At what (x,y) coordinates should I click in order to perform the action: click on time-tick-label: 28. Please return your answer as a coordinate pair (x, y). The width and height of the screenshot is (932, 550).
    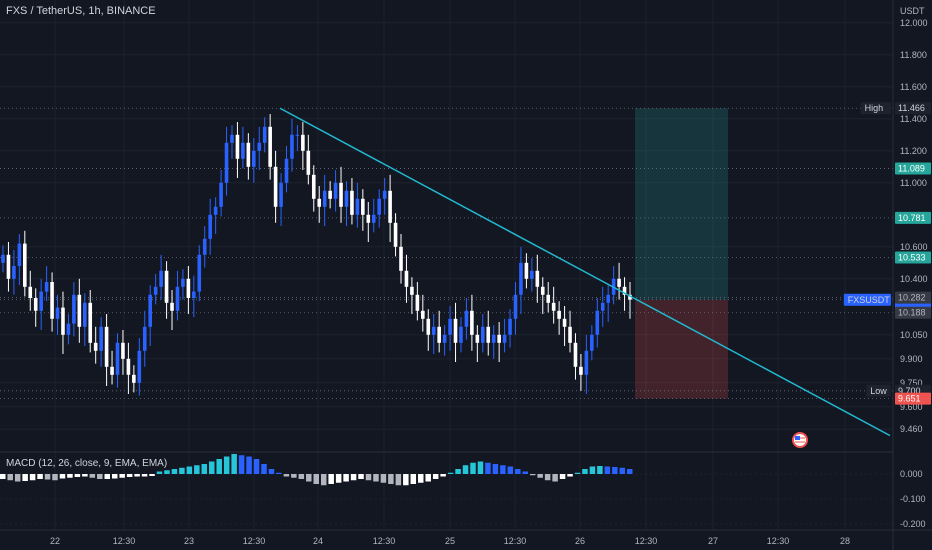
    Looking at the image, I should click on (845, 541).